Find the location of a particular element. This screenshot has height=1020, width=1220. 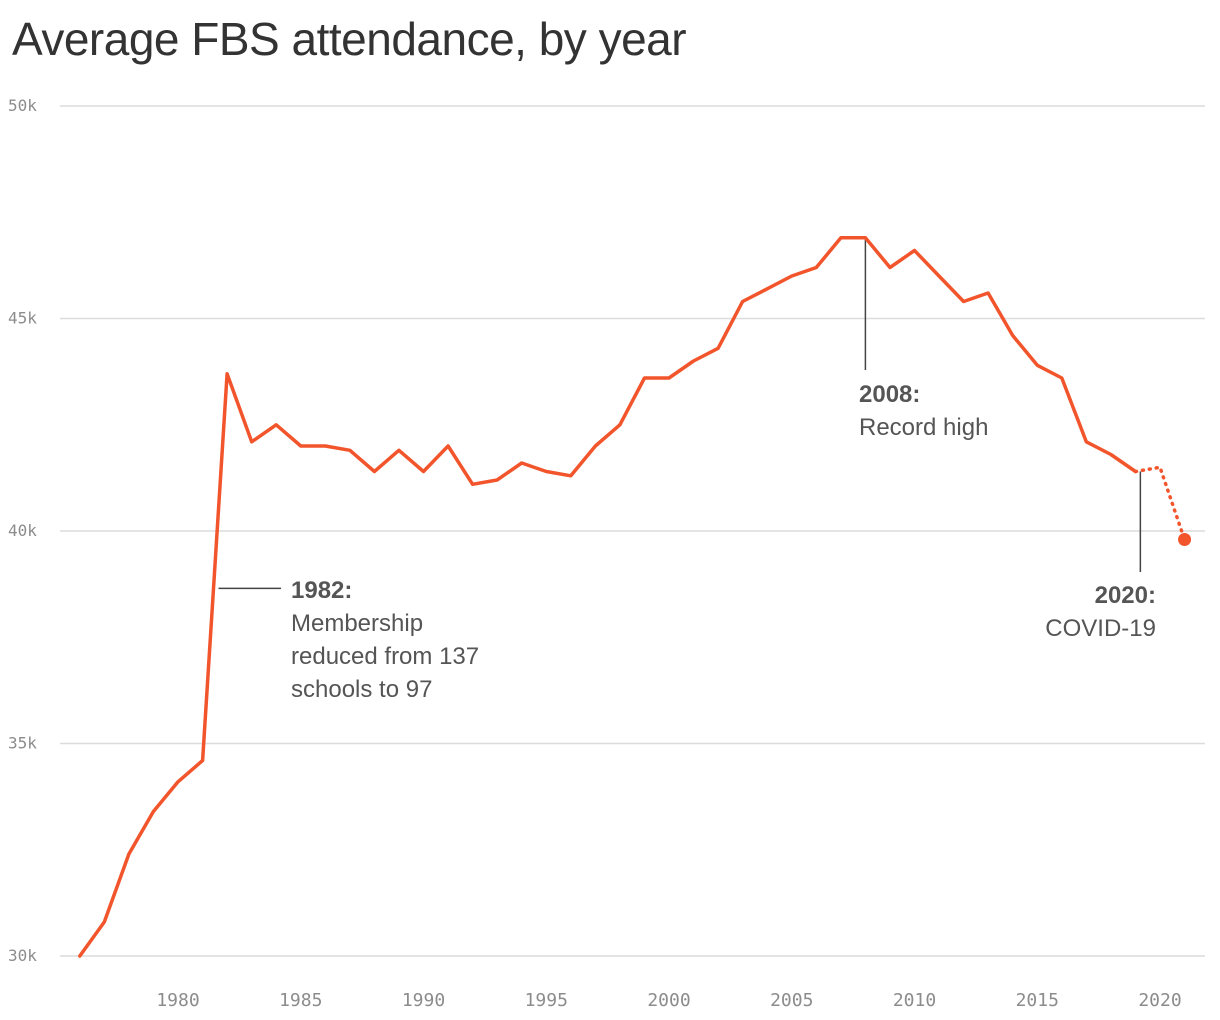

y-tick-label-50k: 50k is located at coordinates (22, 105).